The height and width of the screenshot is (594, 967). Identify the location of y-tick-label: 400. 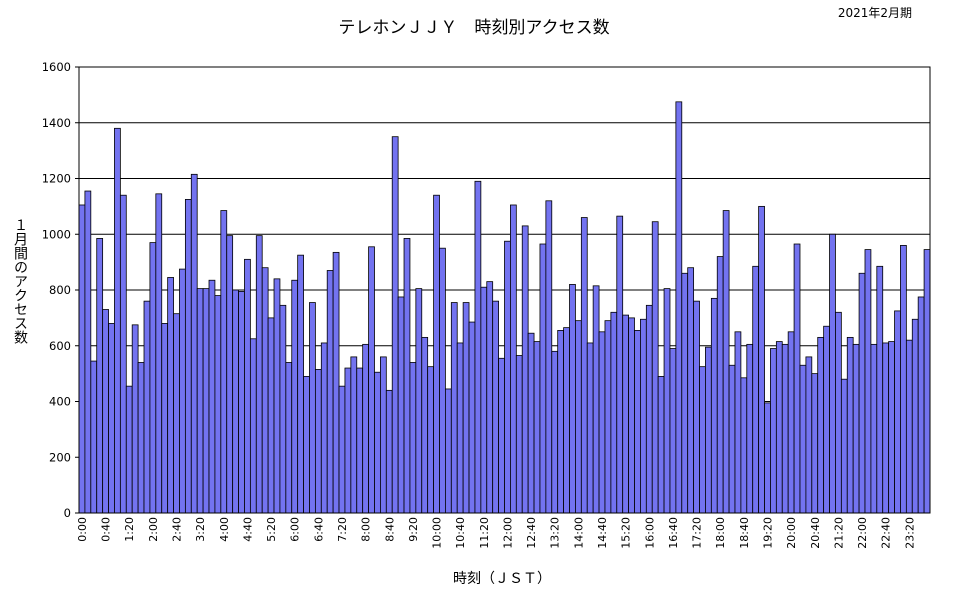
(60, 402).